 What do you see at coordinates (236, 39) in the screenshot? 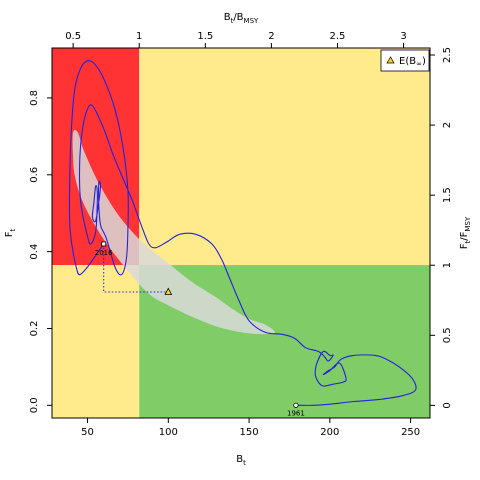
I see `x-axis-top: 0.5 1 1.5 2 2.5 3` at bounding box center [236, 39].